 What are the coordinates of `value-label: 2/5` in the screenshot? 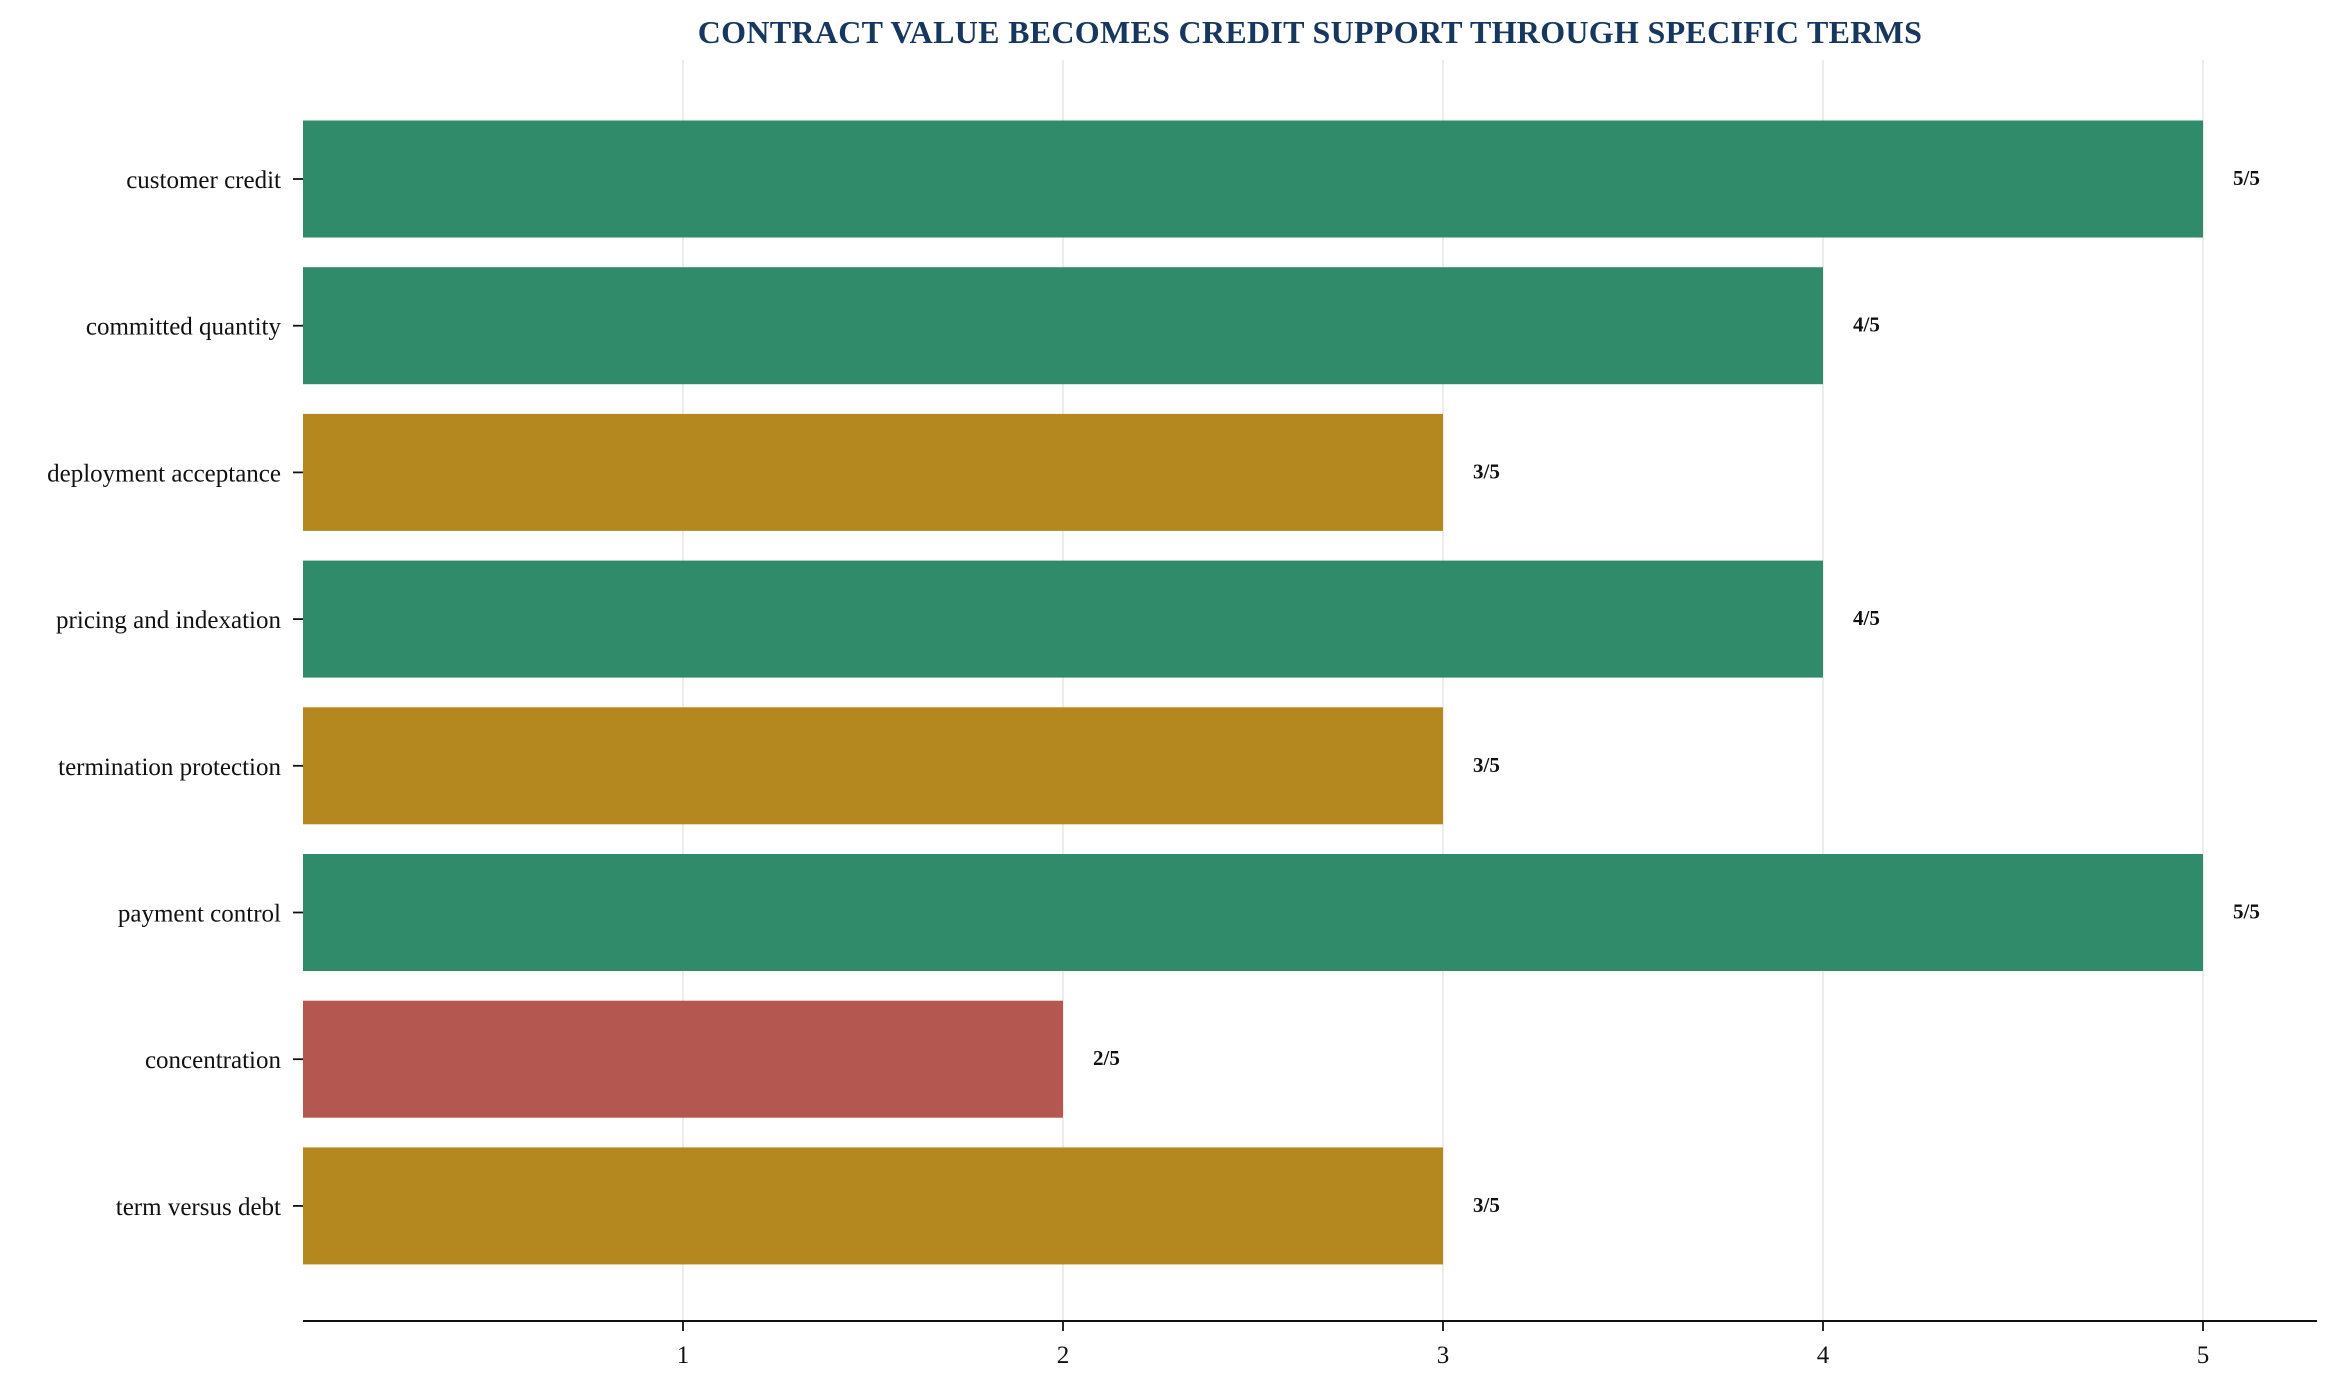 It's located at (1106, 1058).